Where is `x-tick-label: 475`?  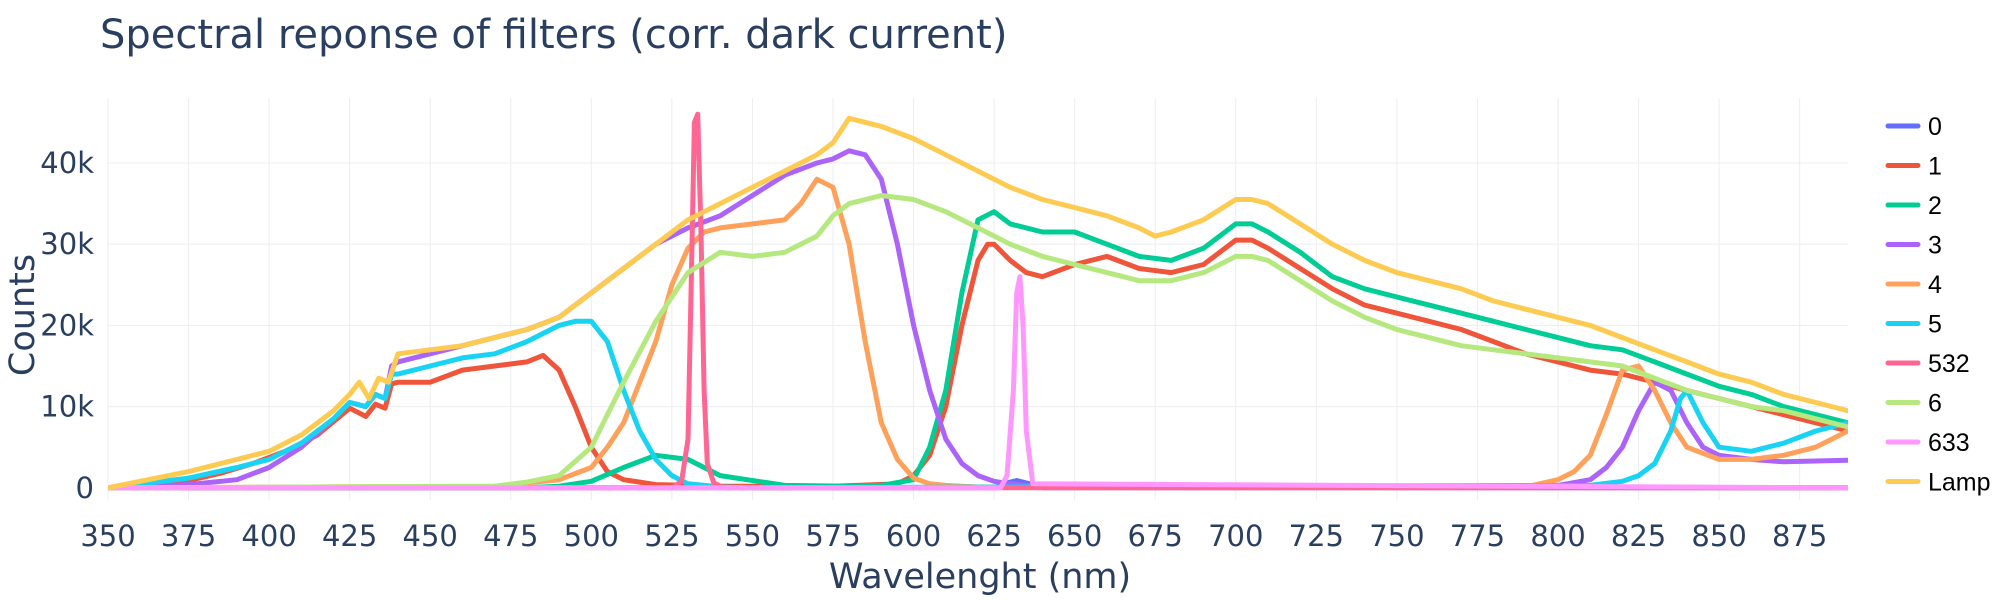 x-tick-label: 475 is located at coordinates (510, 536).